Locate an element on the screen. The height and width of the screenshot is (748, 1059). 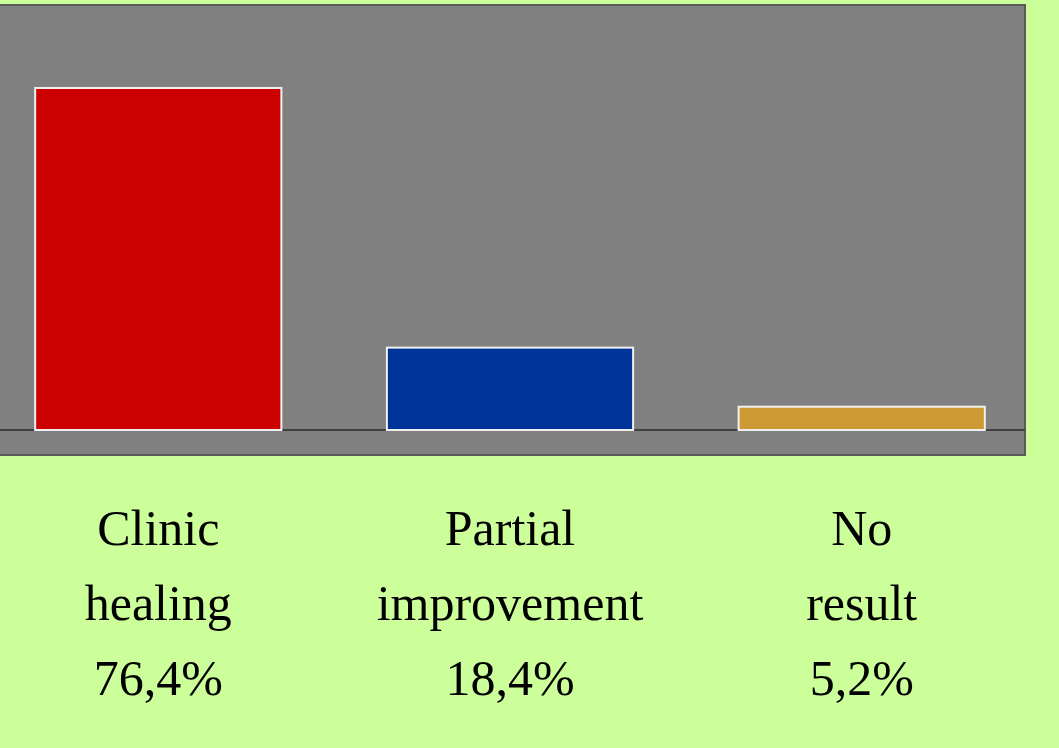
data-label: 76,4% is located at coordinates (158, 678).